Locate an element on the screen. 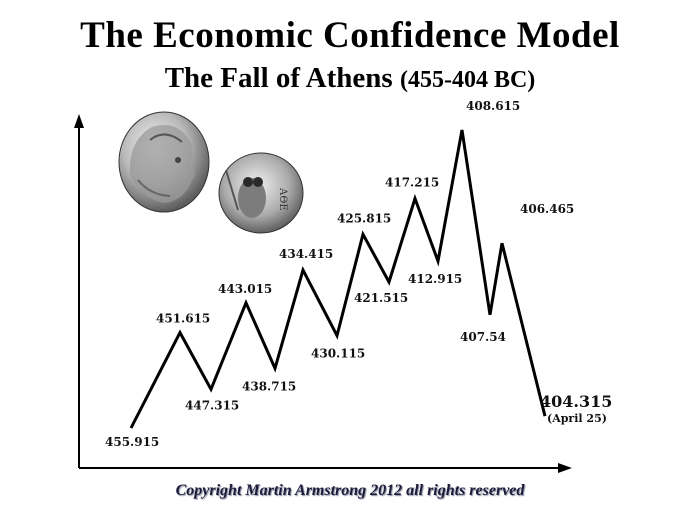 The width and height of the screenshot is (700, 522). point-label-6: 430.115 is located at coordinates (338, 354).